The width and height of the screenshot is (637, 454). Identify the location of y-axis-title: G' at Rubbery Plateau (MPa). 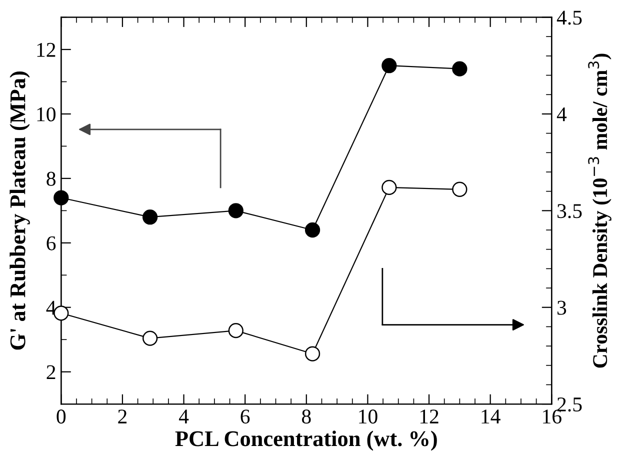
(20, 211).